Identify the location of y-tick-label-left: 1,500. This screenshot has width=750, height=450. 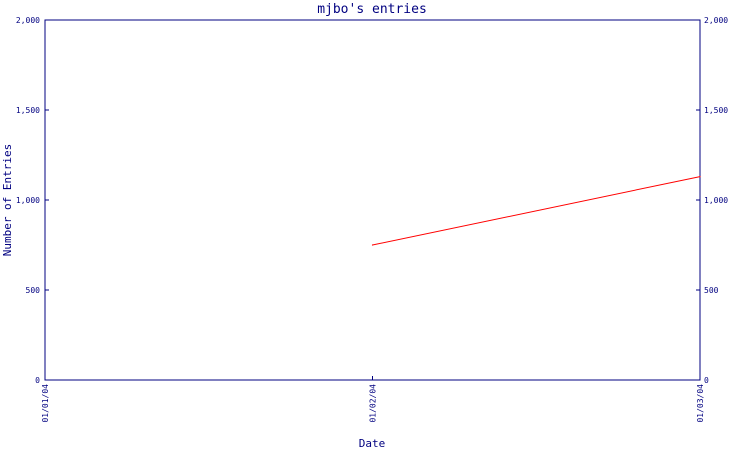
(28, 110).